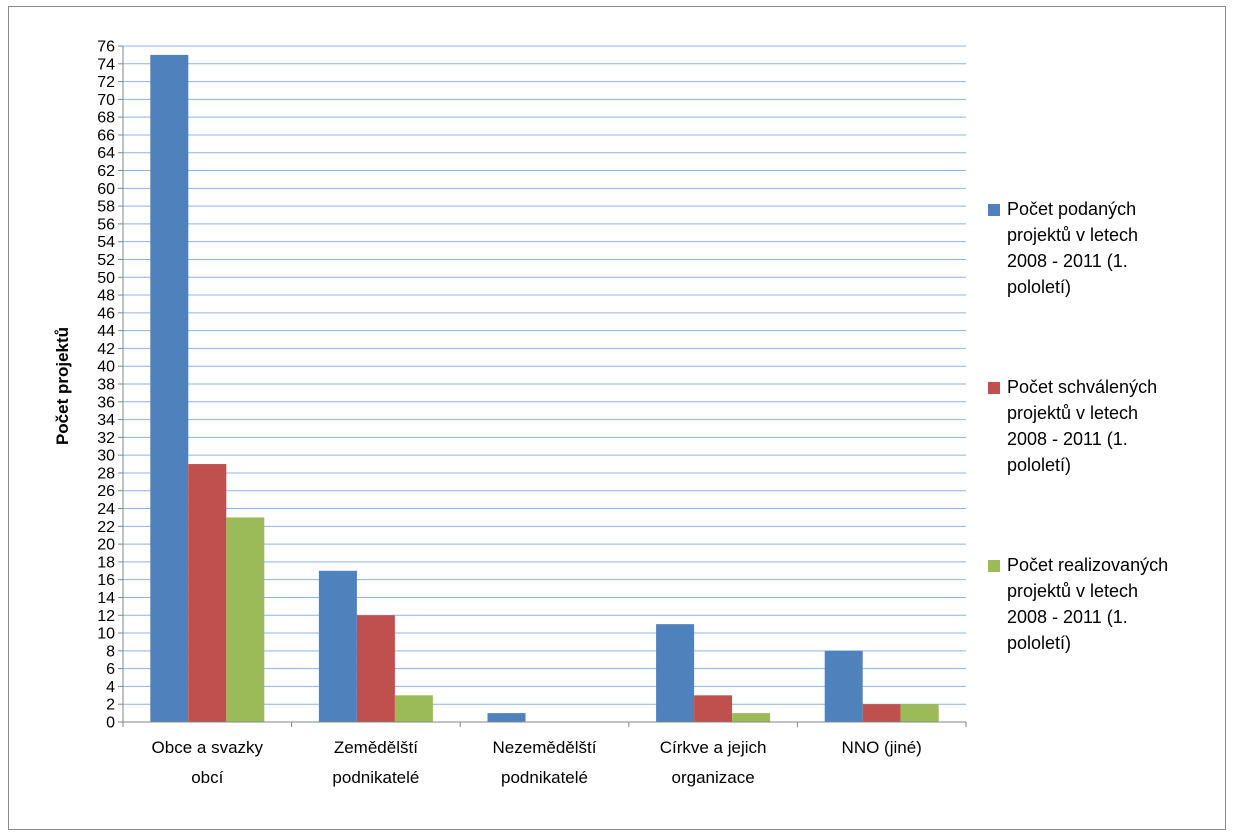 Image resolution: width=1234 pixels, height=836 pixels. What do you see at coordinates (106, 47) in the screenshot?
I see `y-tick-label: 76` at bounding box center [106, 47].